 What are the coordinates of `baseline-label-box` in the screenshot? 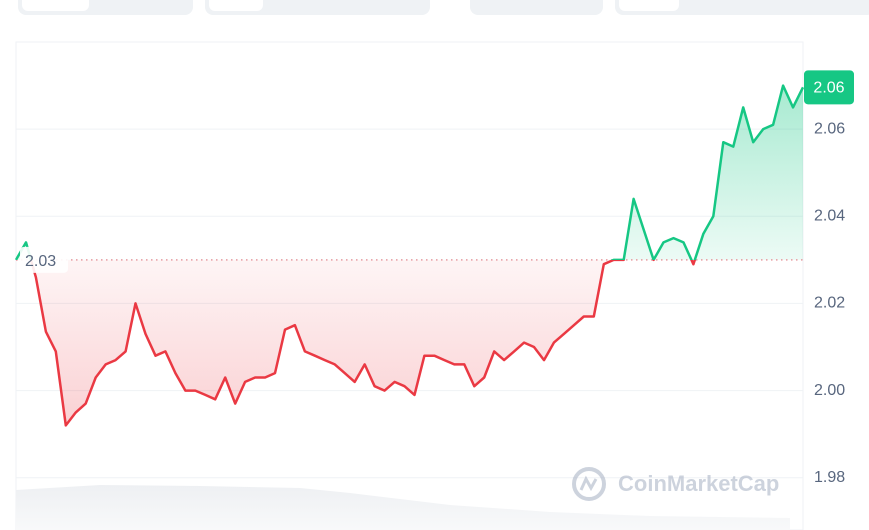 It's located at (44, 259).